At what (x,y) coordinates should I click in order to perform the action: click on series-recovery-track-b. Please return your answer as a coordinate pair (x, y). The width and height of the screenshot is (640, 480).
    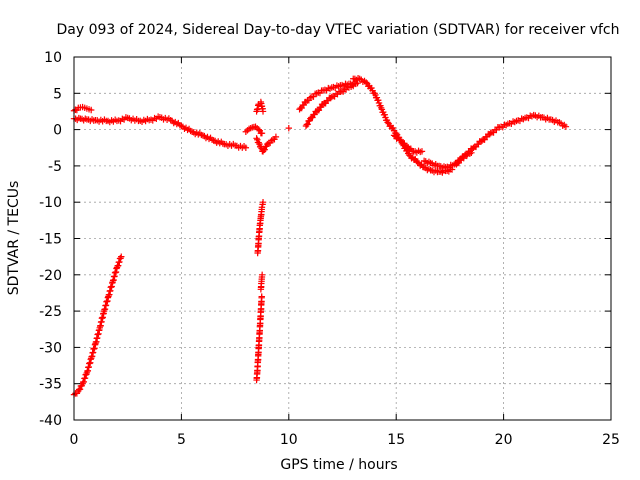
    Looking at the image, I should click on (511, 139).